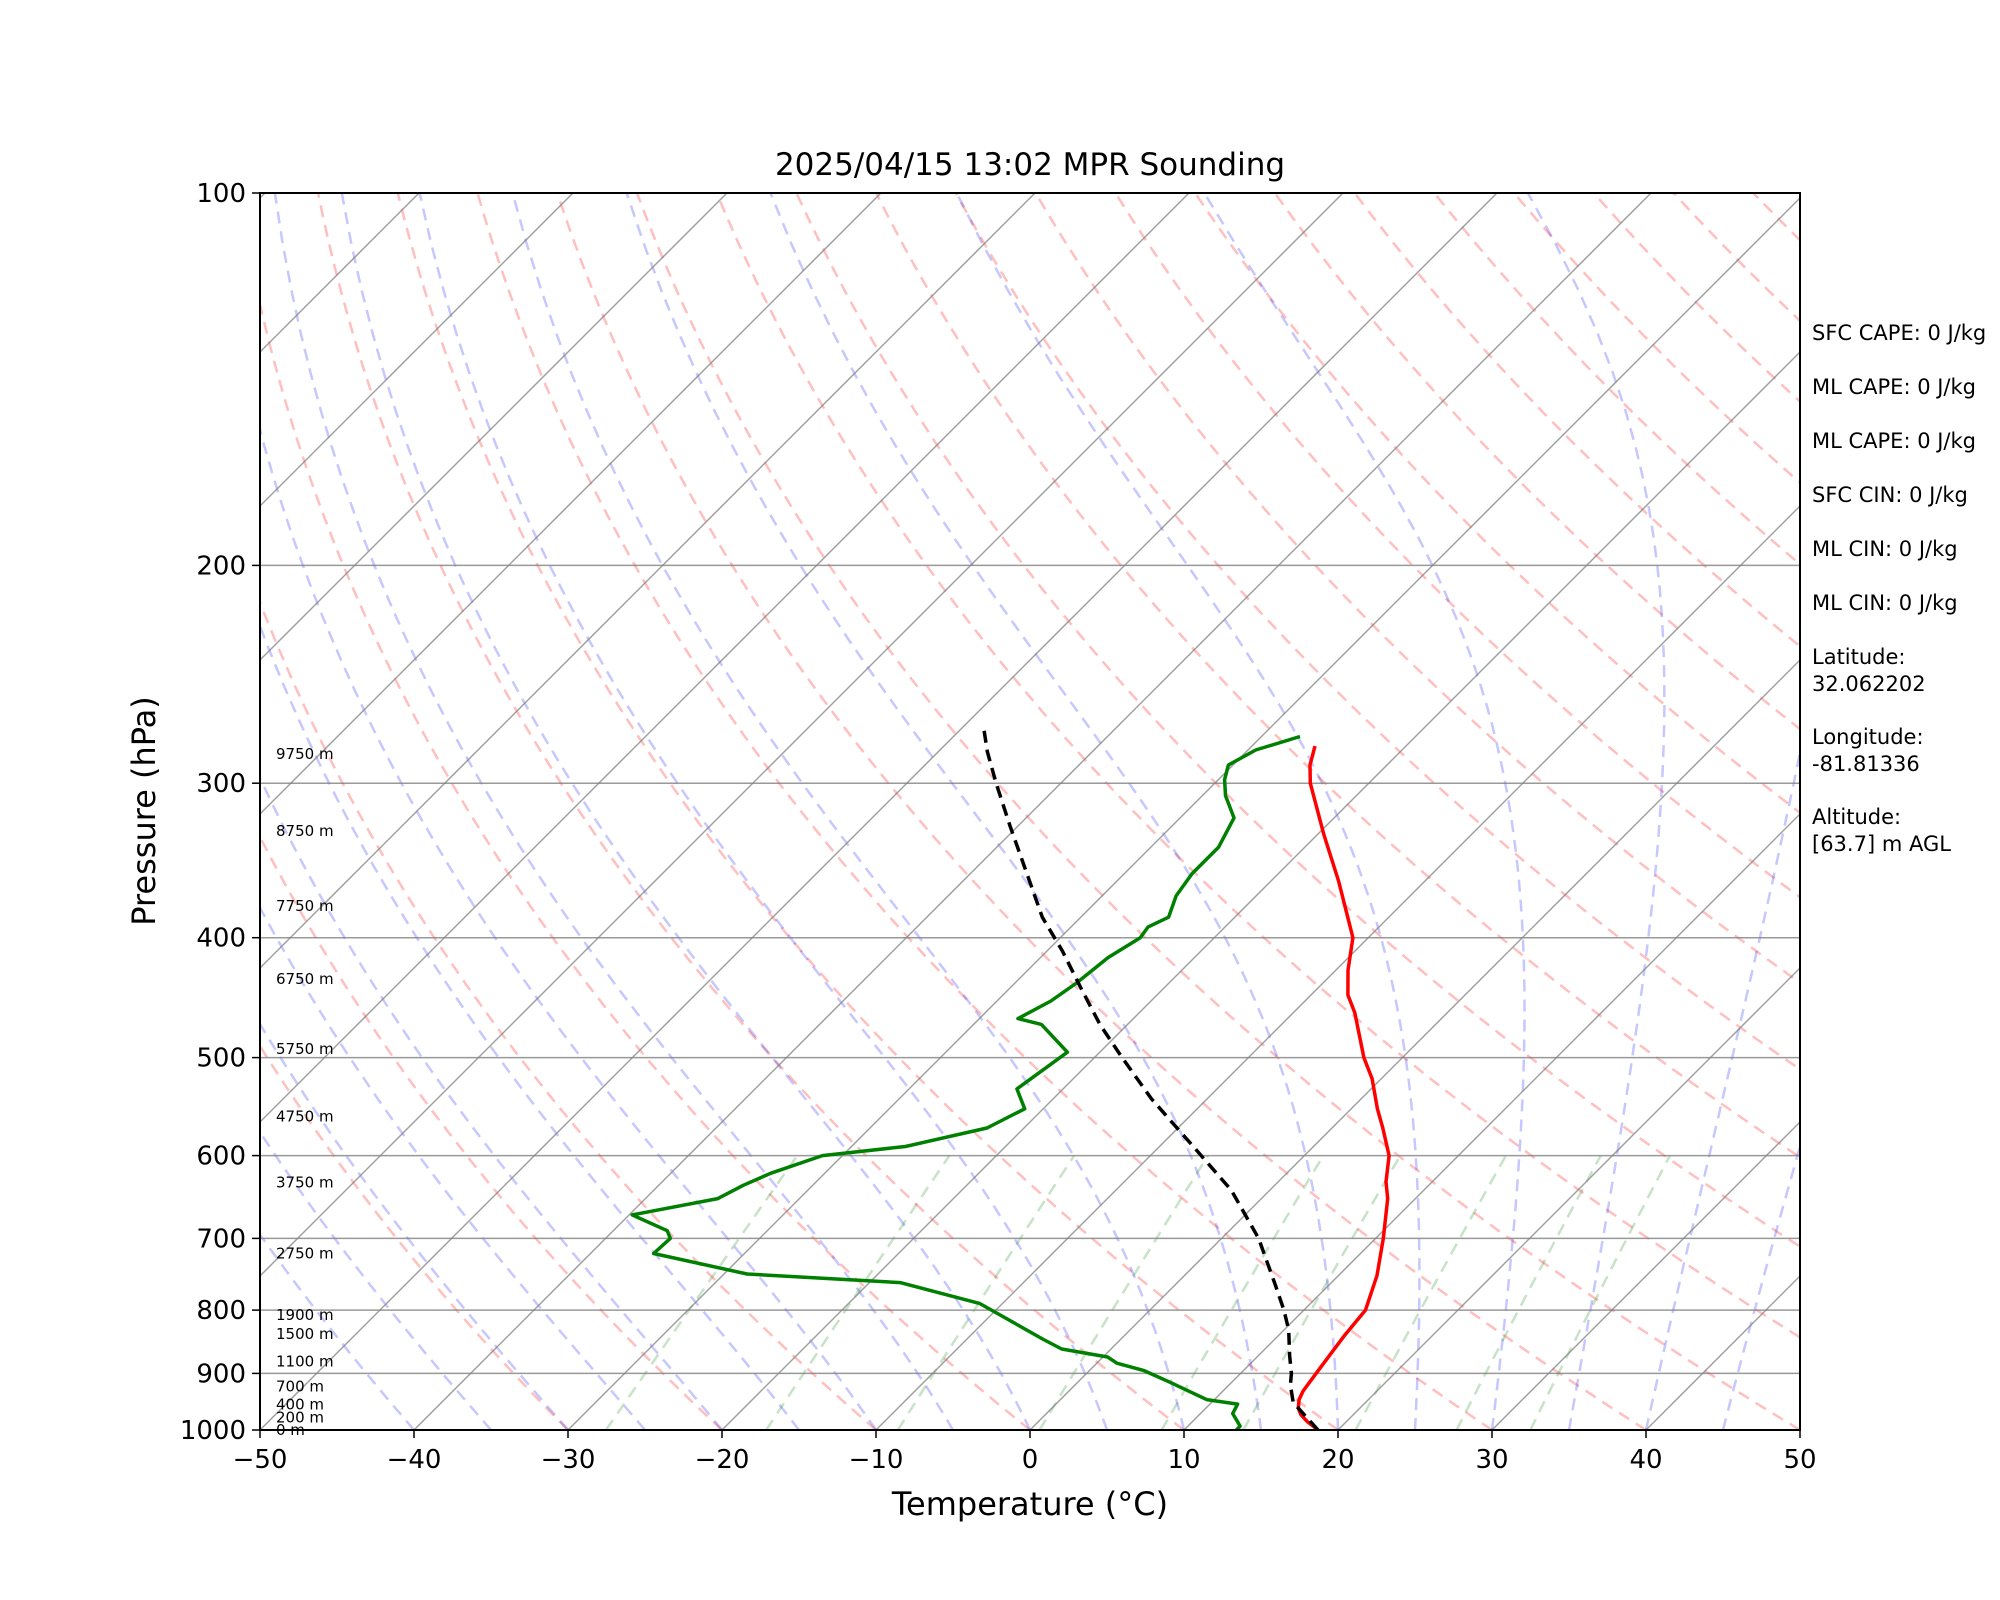 The image size is (2000, 1600). I want to click on height-label: 6750 m, so click(305, 979).